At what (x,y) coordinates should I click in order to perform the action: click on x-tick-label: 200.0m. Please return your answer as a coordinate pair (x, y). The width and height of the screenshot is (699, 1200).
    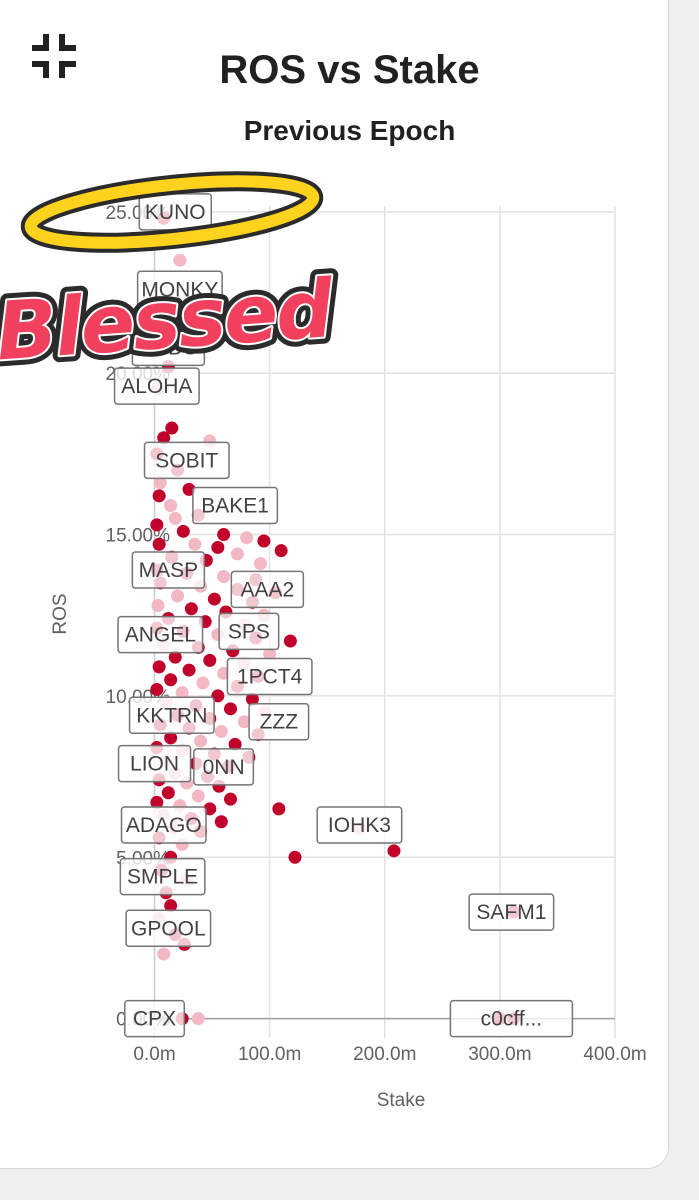
    Looking at the image, I should click on (384, 1054).